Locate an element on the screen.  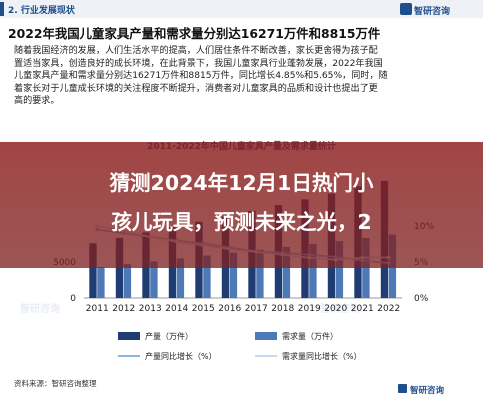
body-line: 高的要求。 is located at coordinates (37, 101).